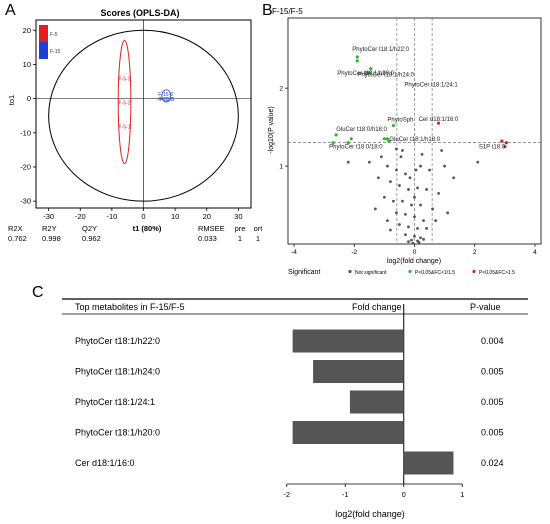 This screenshot has height=524, width=550. I want to click on score-point: F-5-3, so click(125, 80).